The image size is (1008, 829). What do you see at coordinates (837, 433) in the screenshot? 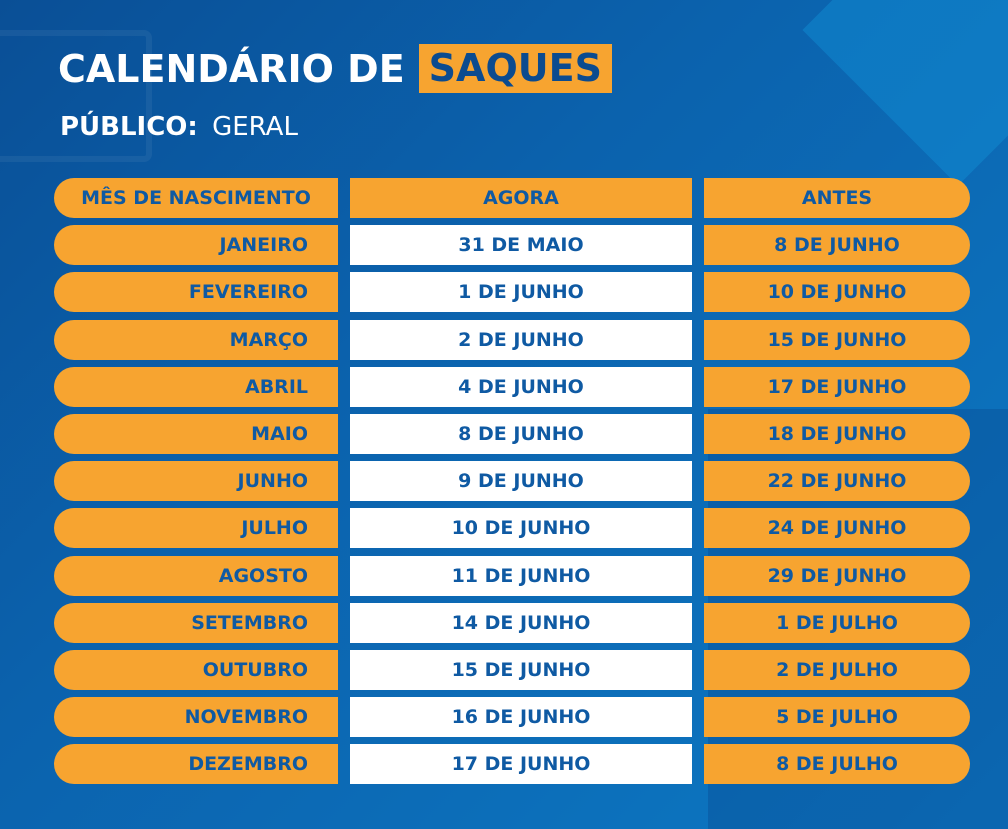
I see `before-date-cell: 18 DE JUNHO` at bounding box center [837, 433].